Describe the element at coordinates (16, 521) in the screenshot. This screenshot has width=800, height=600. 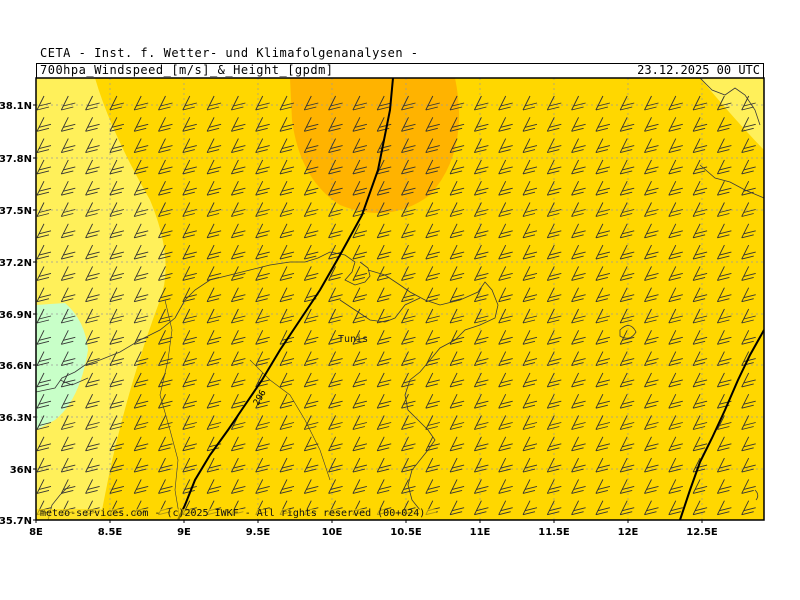
I see `lat-label: 35.7N` at that location.